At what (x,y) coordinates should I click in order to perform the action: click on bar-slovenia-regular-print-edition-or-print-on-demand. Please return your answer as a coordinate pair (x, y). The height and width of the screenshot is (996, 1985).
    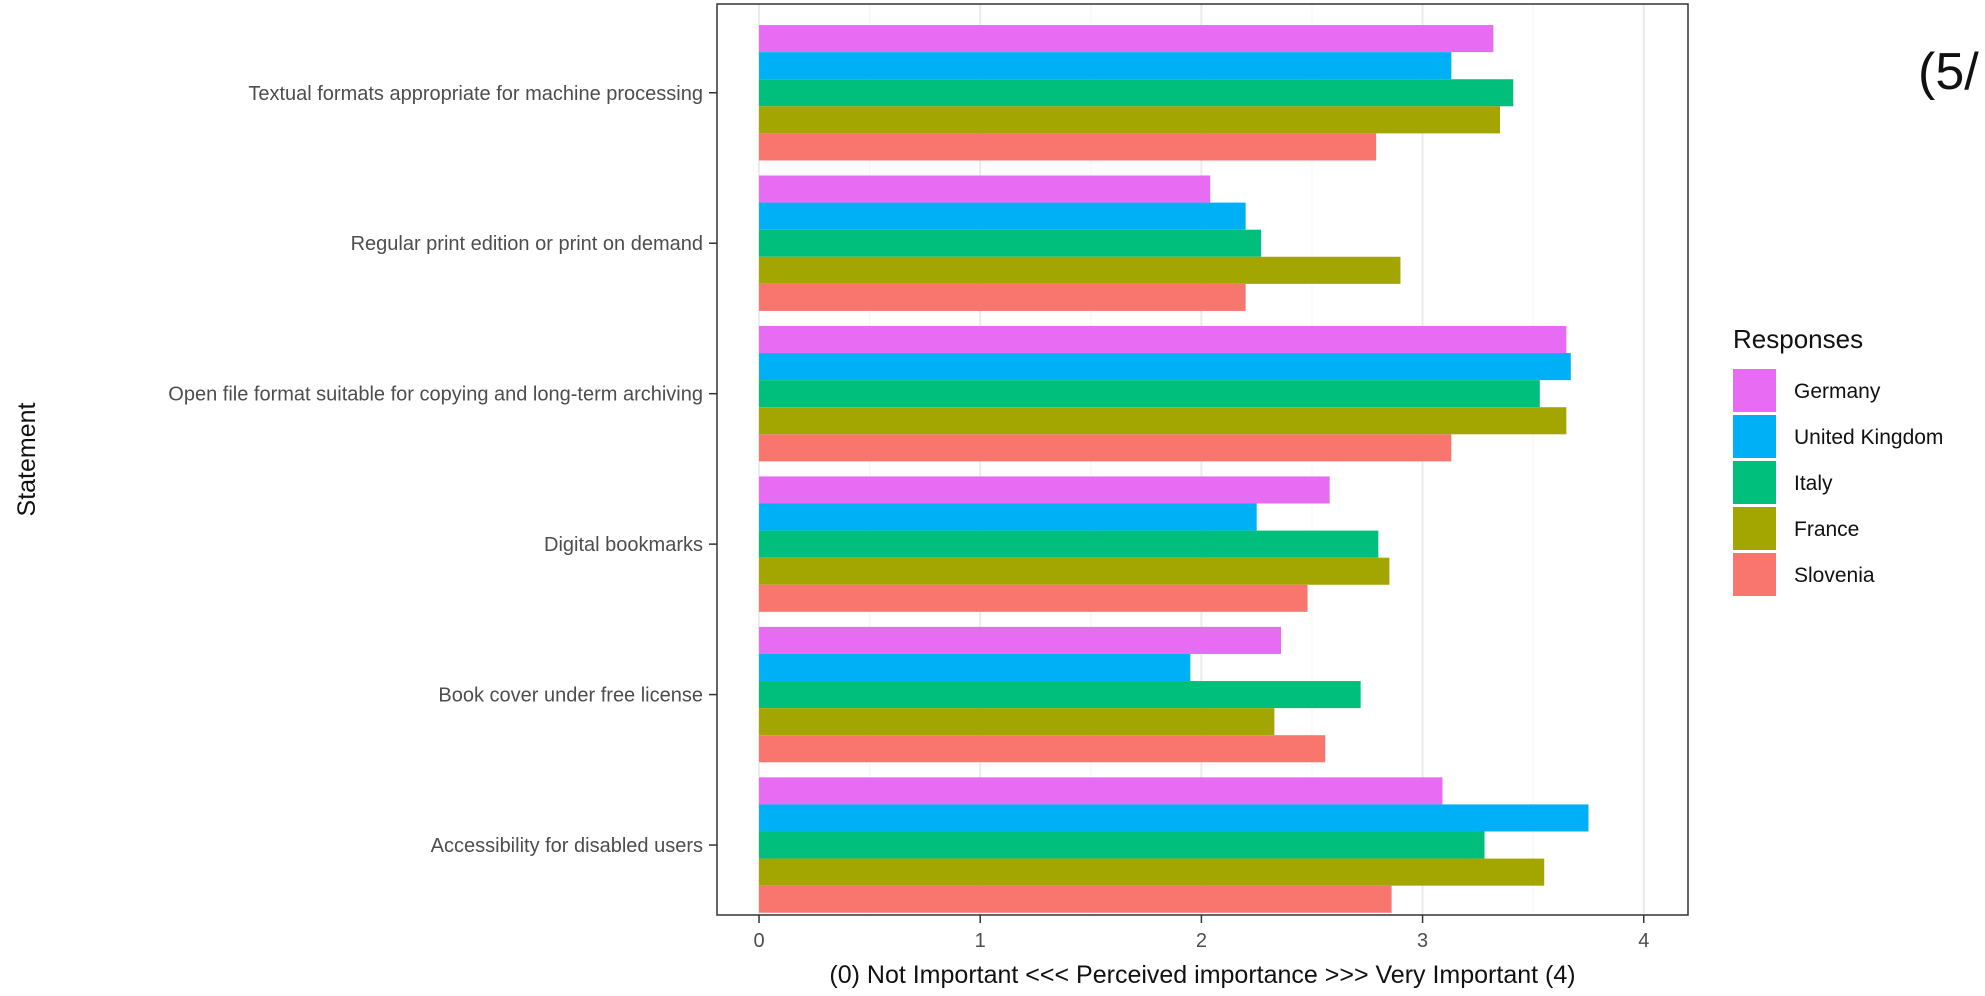
    Looking at the image, I should click on (1002, 297).